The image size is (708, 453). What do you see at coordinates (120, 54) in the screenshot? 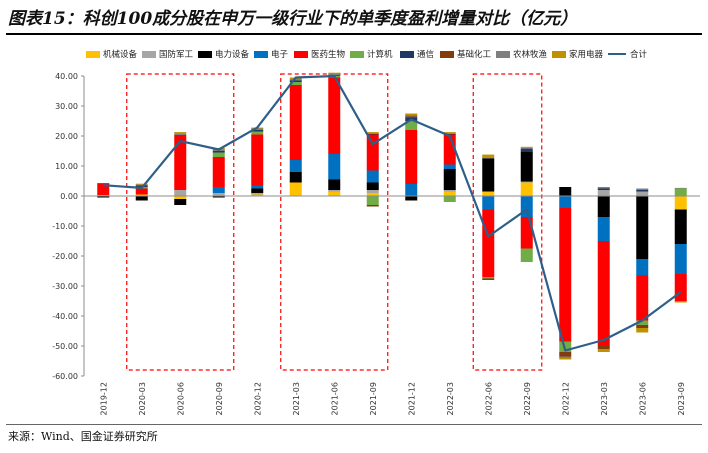
I see `legend-label: 机械设备` at bounding box center [120, 54].